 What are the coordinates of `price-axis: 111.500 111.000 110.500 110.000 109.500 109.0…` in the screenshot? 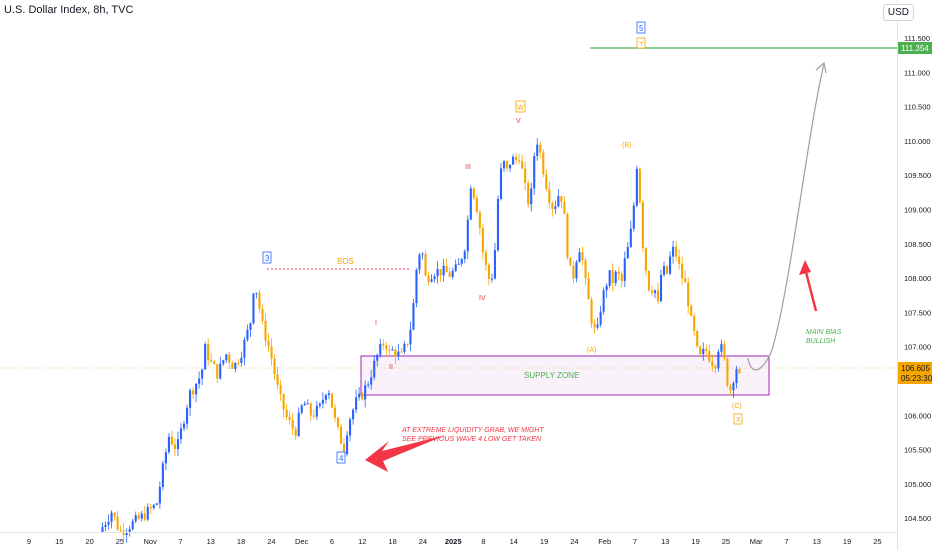 It's located at (917, 278).